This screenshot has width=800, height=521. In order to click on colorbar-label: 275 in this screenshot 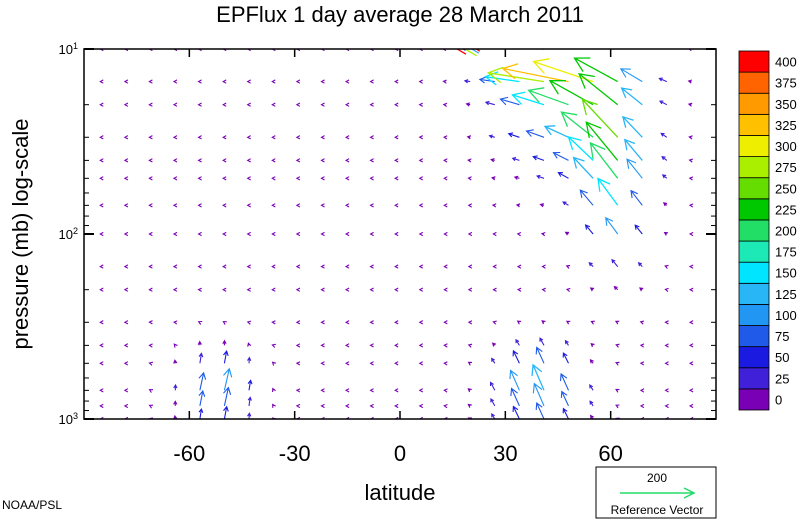, I will do `click(786, 167)`.